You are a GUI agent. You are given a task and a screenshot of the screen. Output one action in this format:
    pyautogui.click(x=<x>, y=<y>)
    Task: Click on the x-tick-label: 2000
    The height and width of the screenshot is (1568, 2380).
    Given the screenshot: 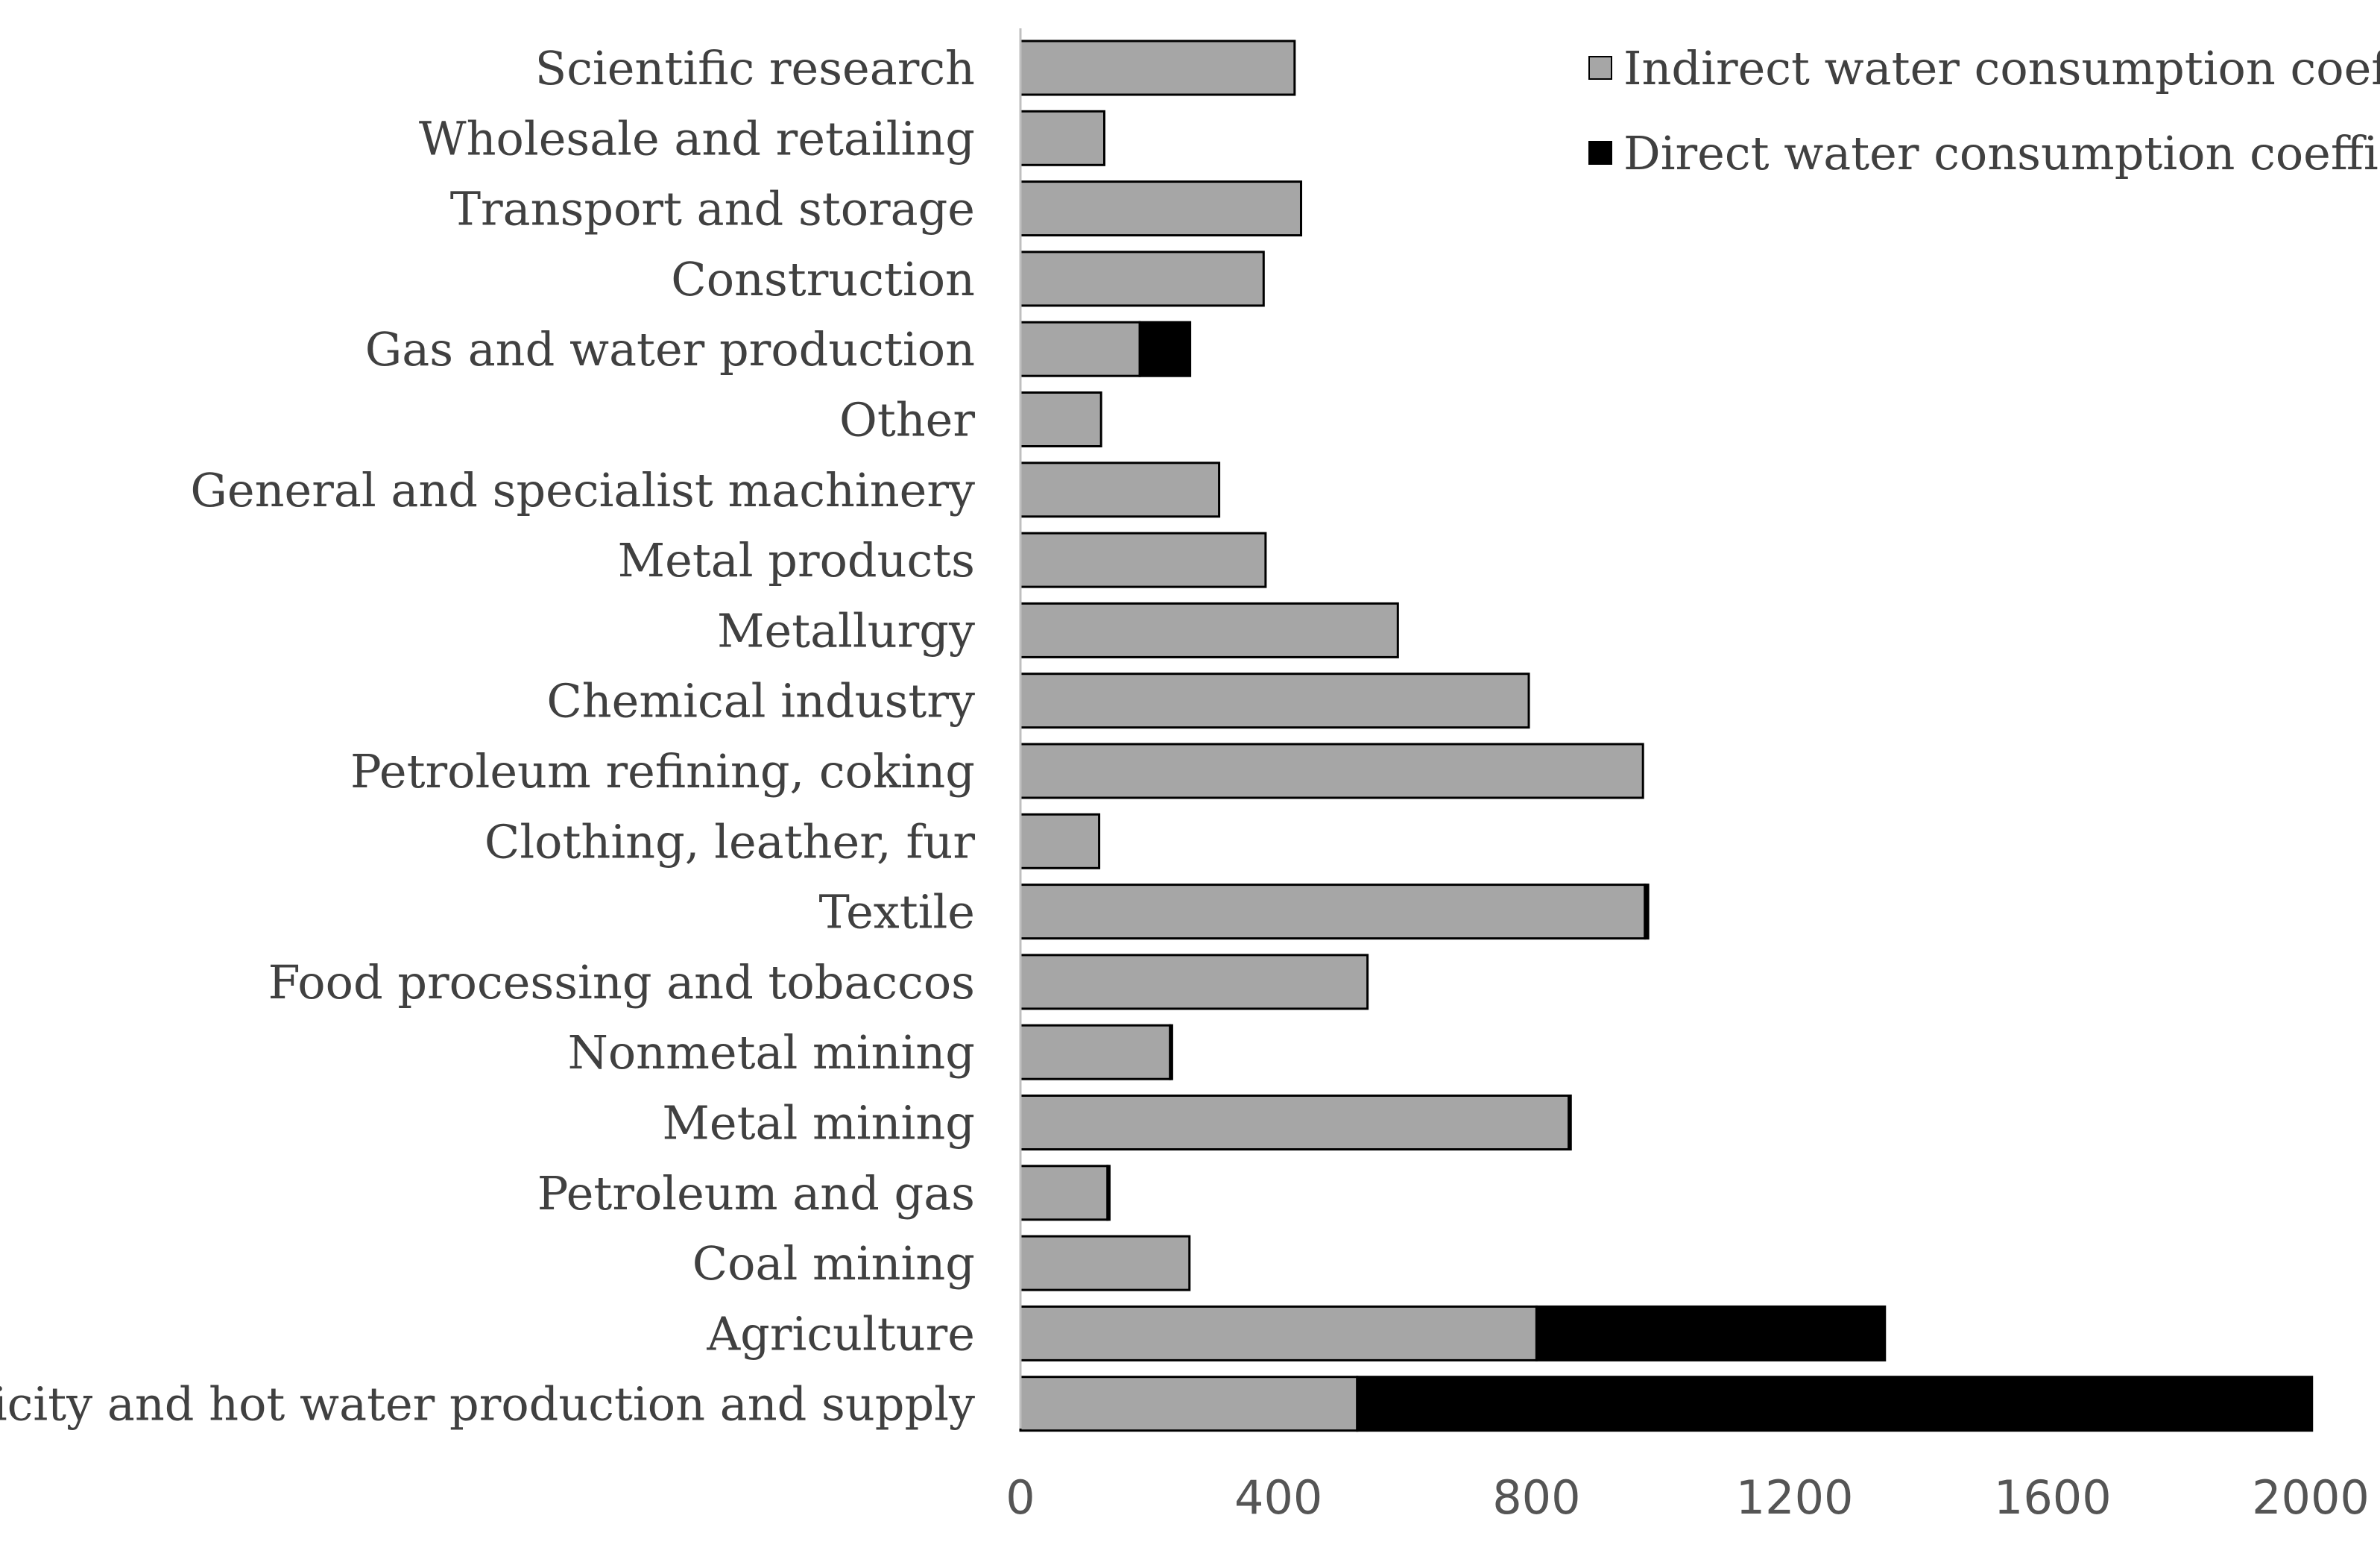 What is the action you would take?
    pyautogui.click(x=2311, y=1497)
    